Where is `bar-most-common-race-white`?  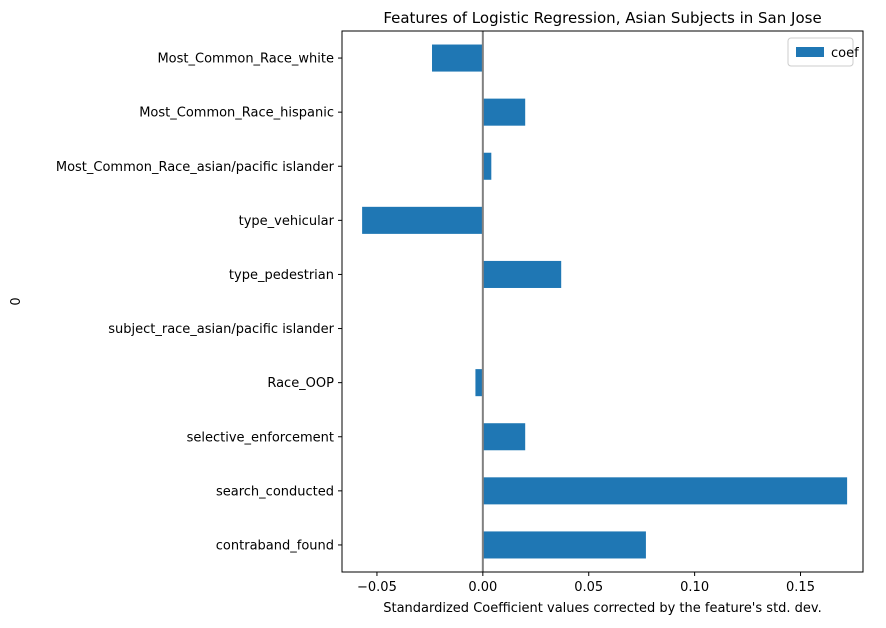 bar-most-common-race-white is located at coordinates (457, 58).